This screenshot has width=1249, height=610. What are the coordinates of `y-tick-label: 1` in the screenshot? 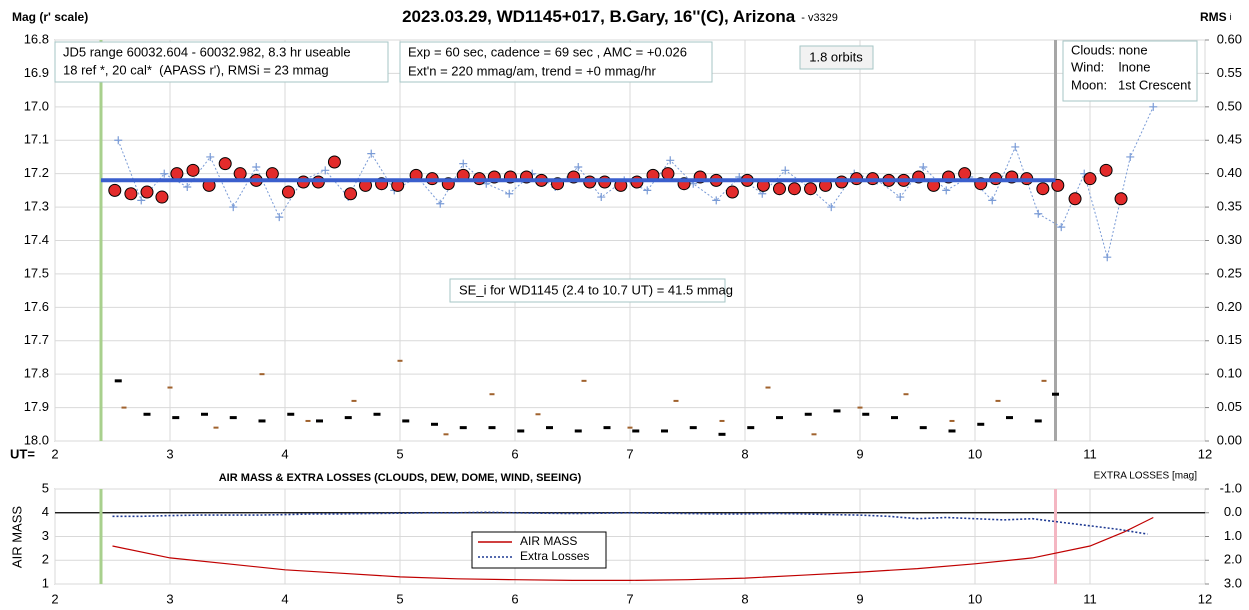 It's located at (45, 582).